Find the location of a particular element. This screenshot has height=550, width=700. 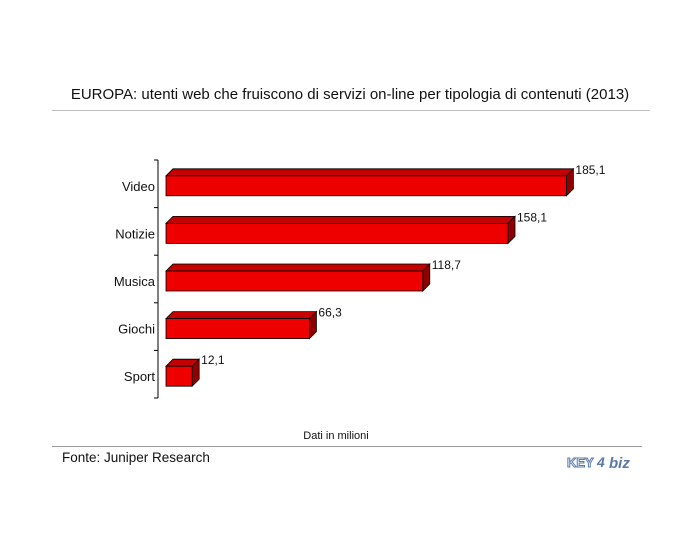

category-label: Sport is located at coordinates (139, 376).